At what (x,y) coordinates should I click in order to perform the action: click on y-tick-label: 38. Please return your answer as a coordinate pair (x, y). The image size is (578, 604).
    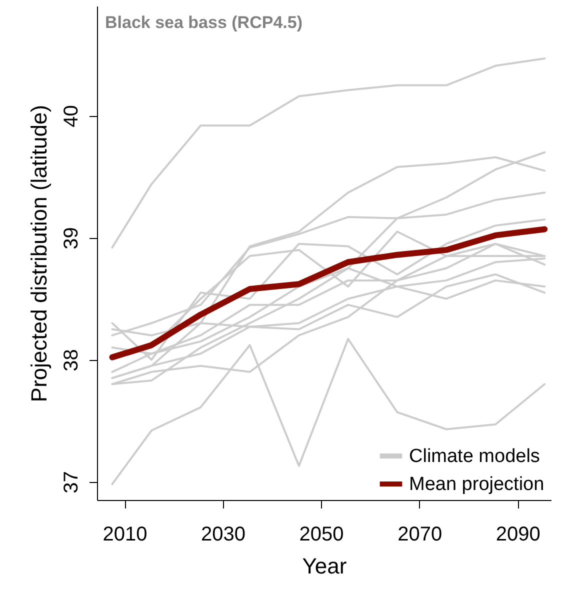
    Looking at the image, I should click on (71, 360).